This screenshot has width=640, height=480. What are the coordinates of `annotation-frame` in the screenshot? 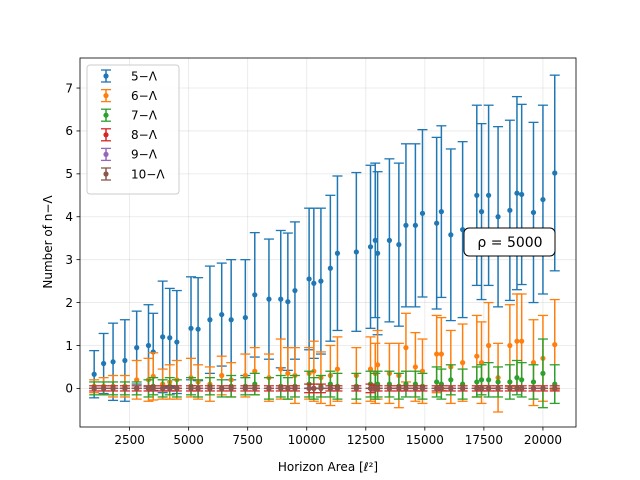 It's located at (509, 242).